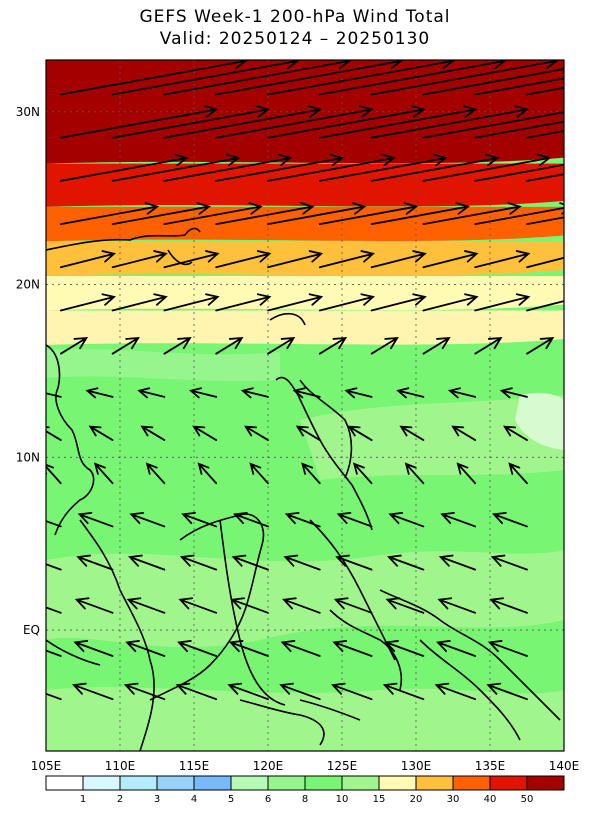 The height and width of the screenshot is (814, 590). What do you see at coordinates (342, 799) in the screenshot?
I see `colorbar-label-10: 10` at bounding box center [342, 799].